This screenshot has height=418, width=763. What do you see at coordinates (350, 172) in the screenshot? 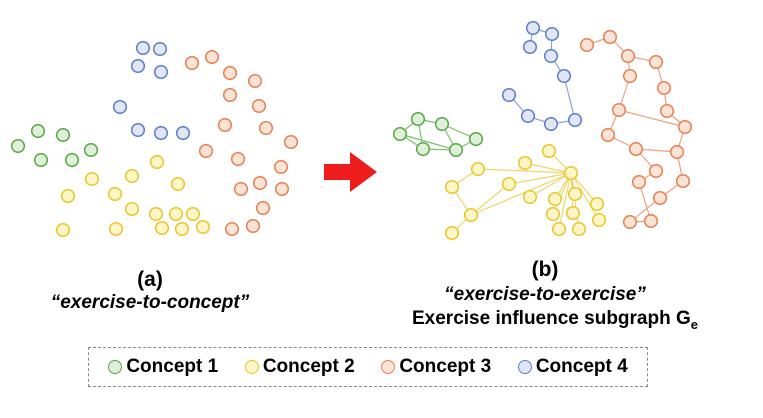
I see `right-arrow-icon` at bounding box center [350, 172].